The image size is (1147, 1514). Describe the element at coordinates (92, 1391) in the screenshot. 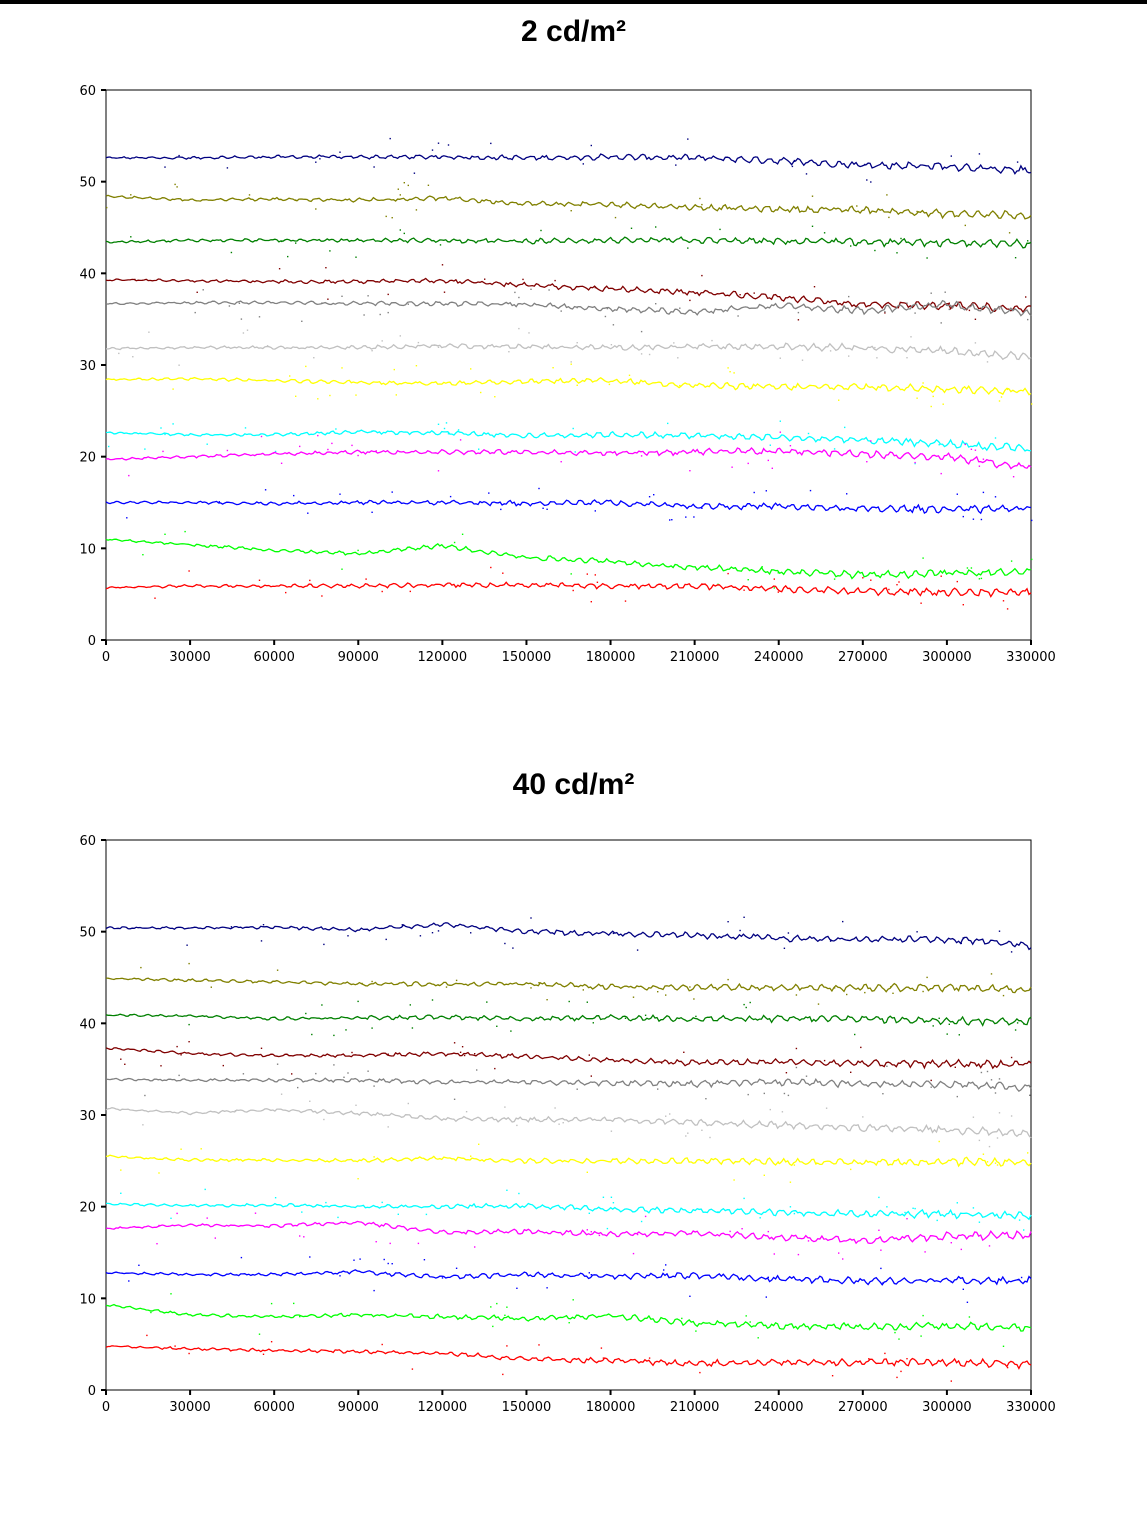

I see `y-tick-label: 0` at that location.